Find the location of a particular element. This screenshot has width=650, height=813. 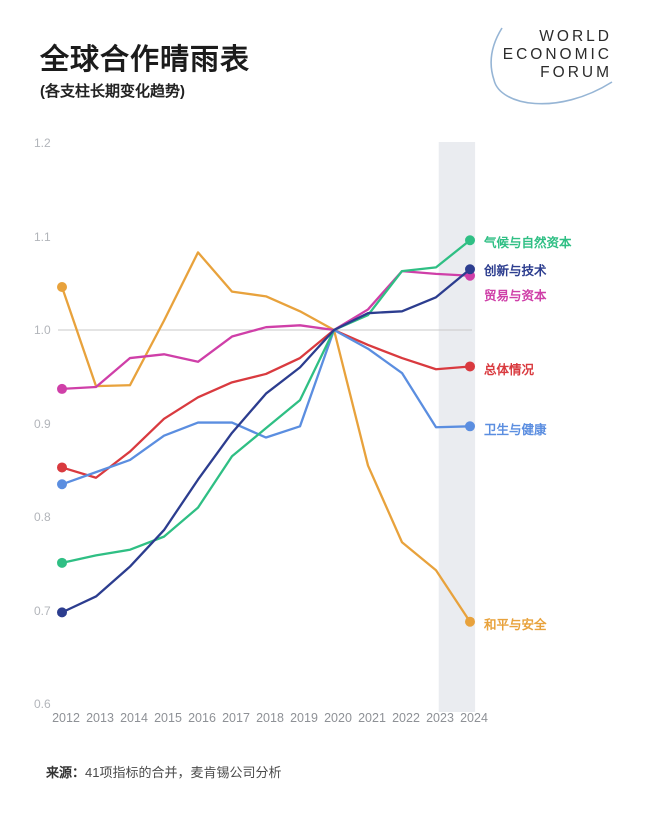

page-title: 全球合作晴雨表 is located at coordinates (145, 60).